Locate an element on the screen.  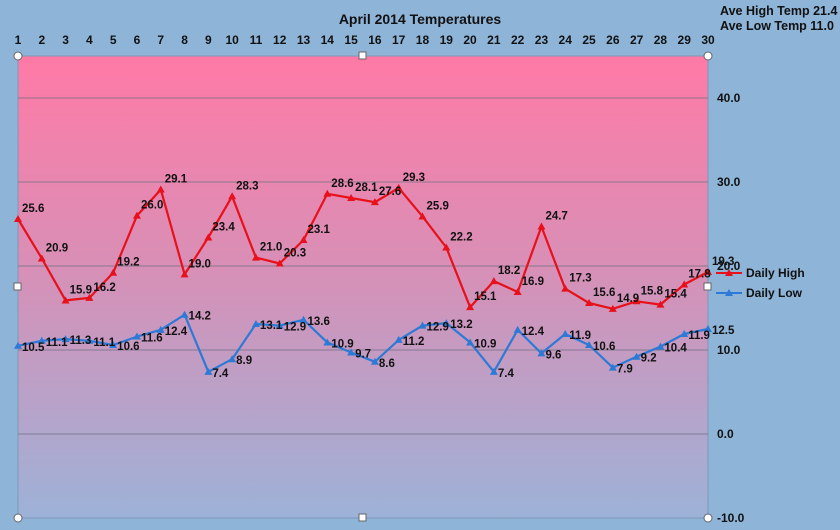
x-tick-label: 11 is located at coordinates (256, 40).